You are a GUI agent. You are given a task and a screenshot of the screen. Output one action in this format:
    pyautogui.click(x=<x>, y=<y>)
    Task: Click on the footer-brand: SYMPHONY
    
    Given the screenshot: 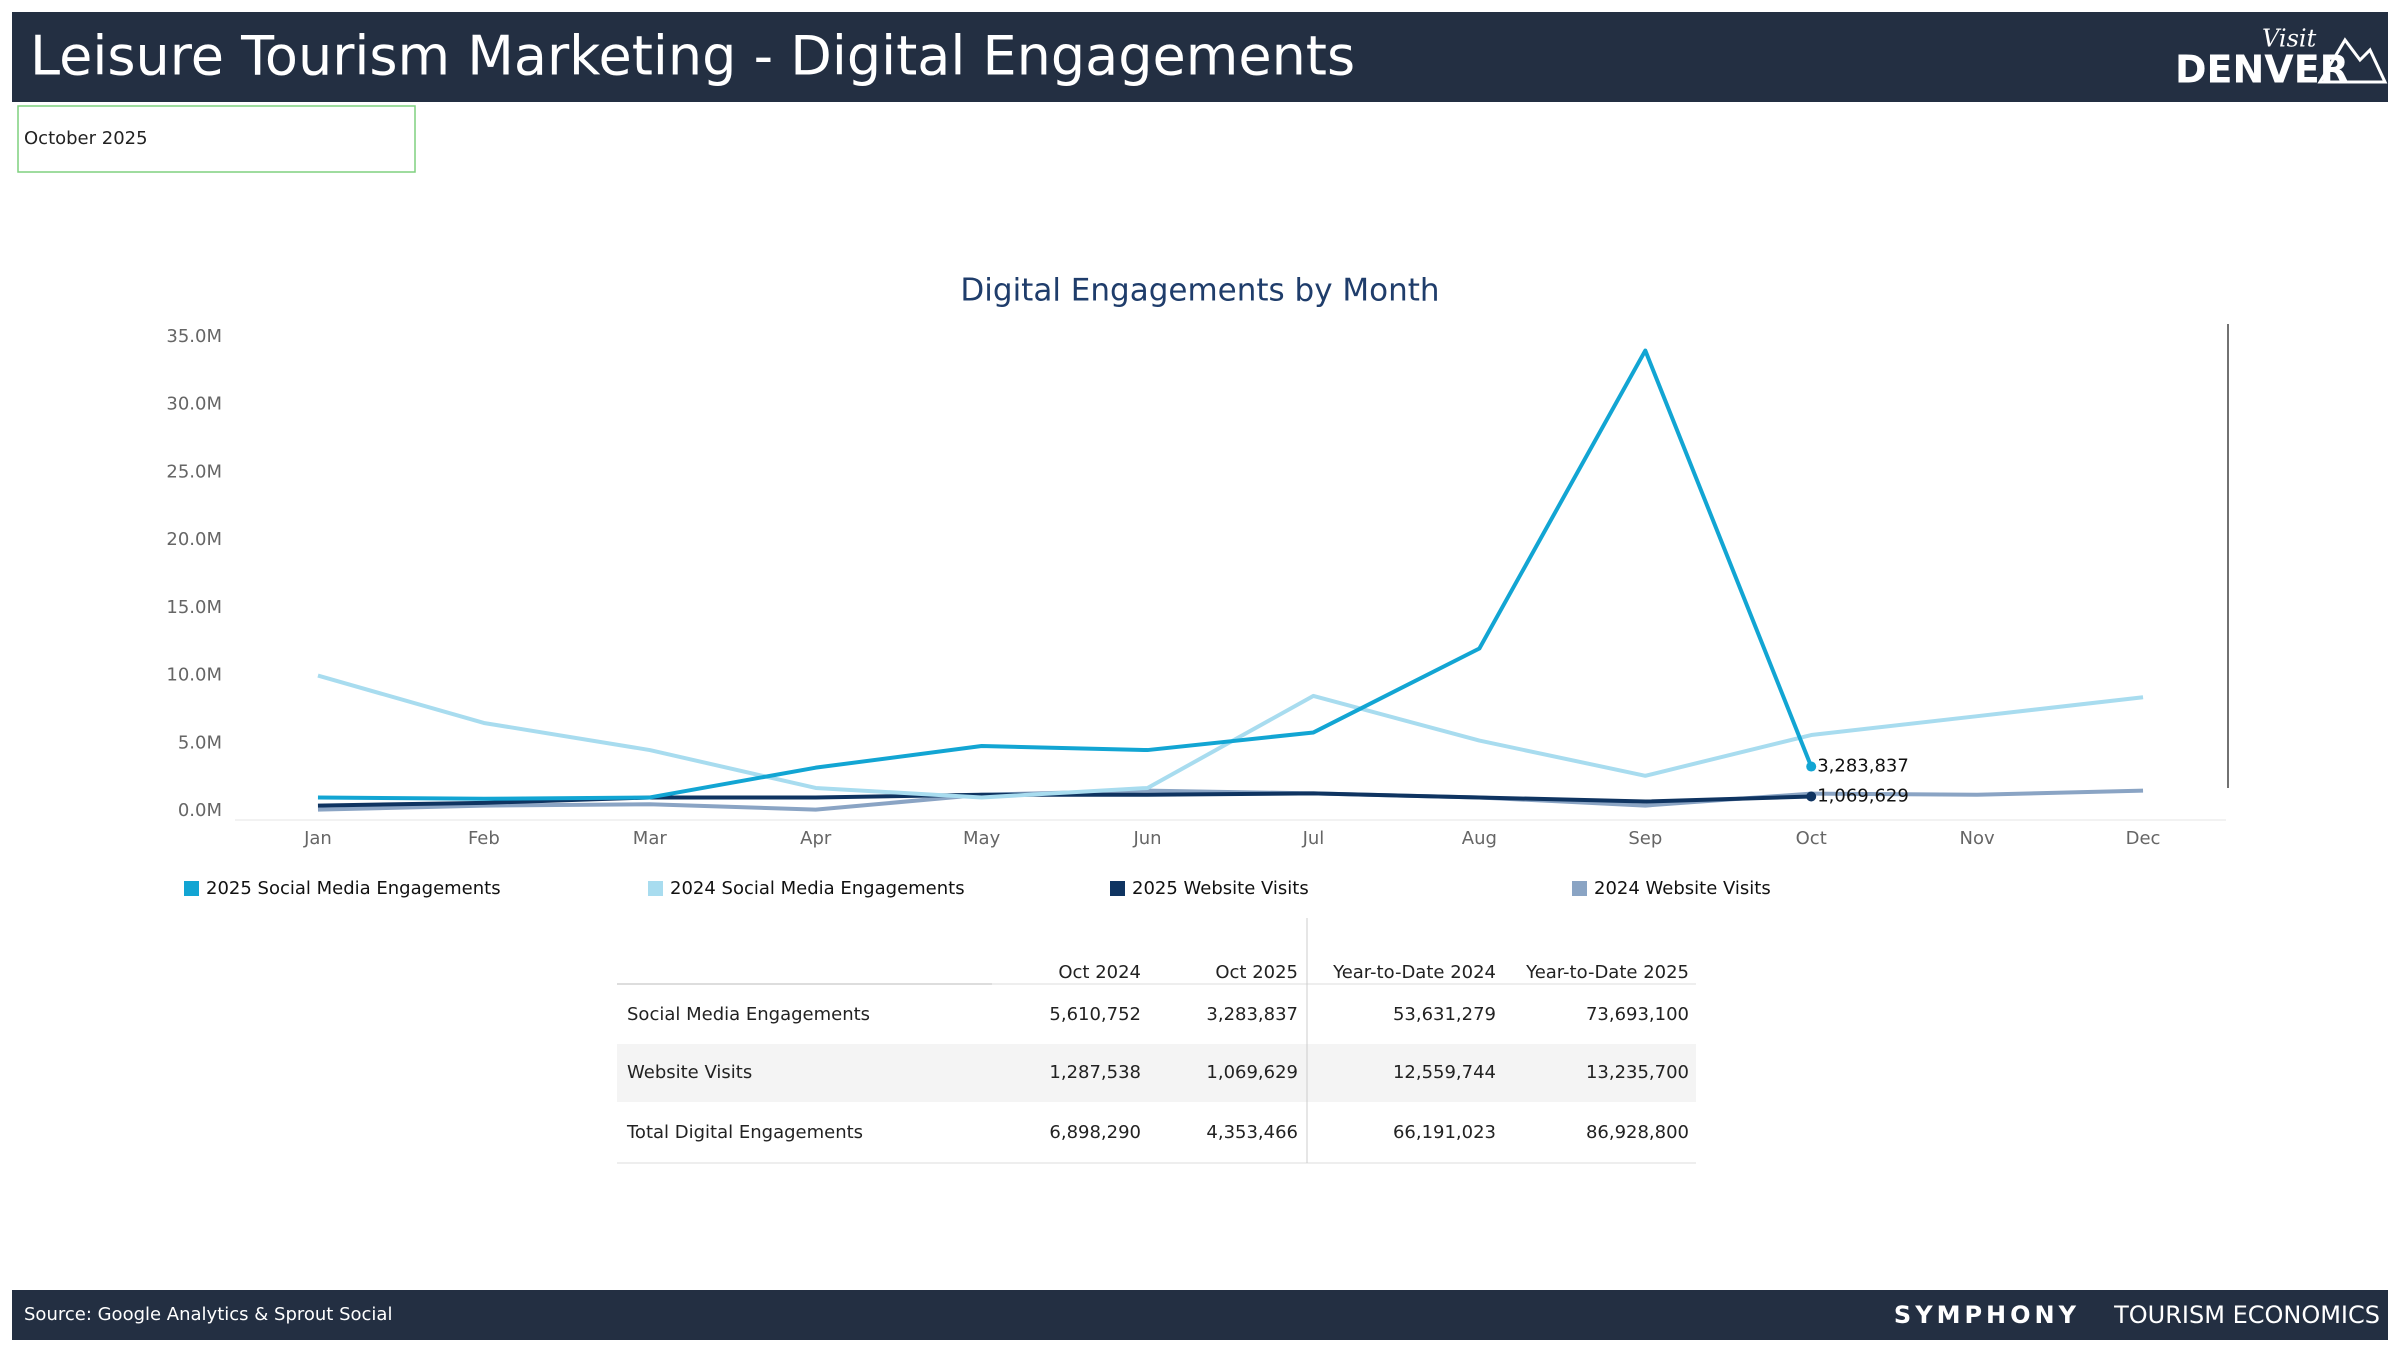 What is the action you would take?
    pyautogui.click(x=1987, y=1315)
    